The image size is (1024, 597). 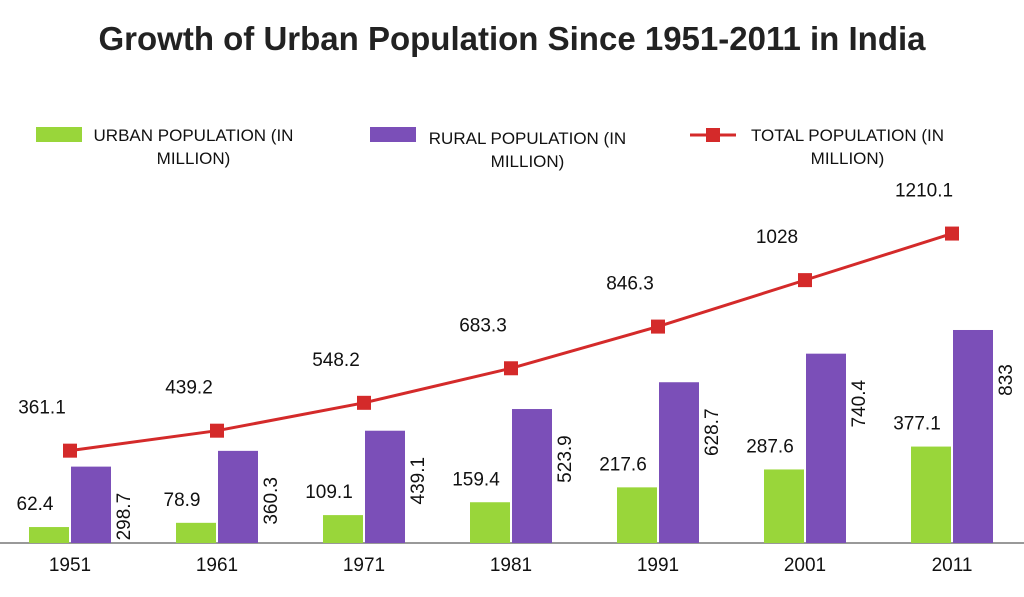 I want to click on value-label: 287.6, so click(x=770, y=446).